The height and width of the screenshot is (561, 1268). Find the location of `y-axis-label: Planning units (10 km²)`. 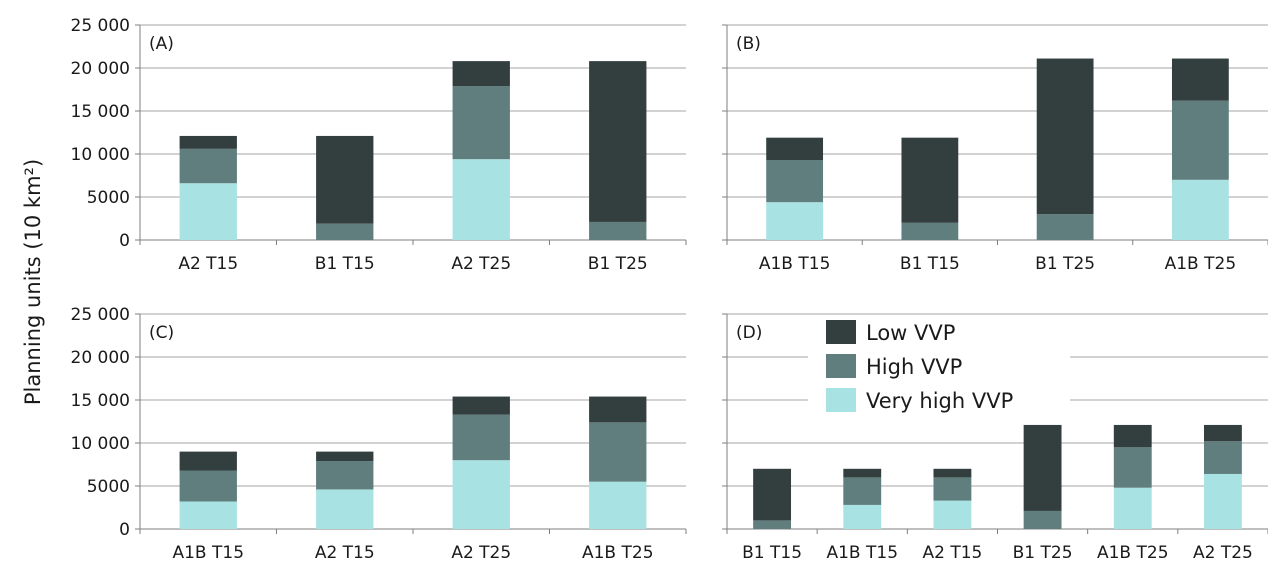

y-axis-label: Planning units (10 km²) is located at coordinates (33, 282).